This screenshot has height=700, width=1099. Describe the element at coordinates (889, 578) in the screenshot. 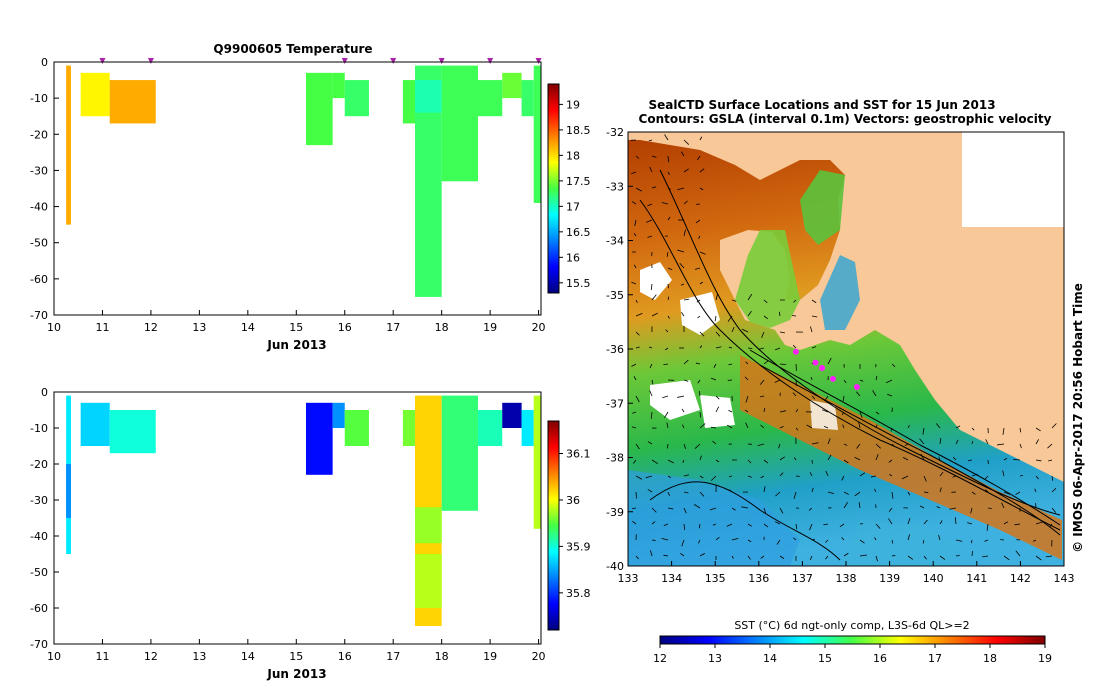

I see `x-tick-label: 139` at that location.